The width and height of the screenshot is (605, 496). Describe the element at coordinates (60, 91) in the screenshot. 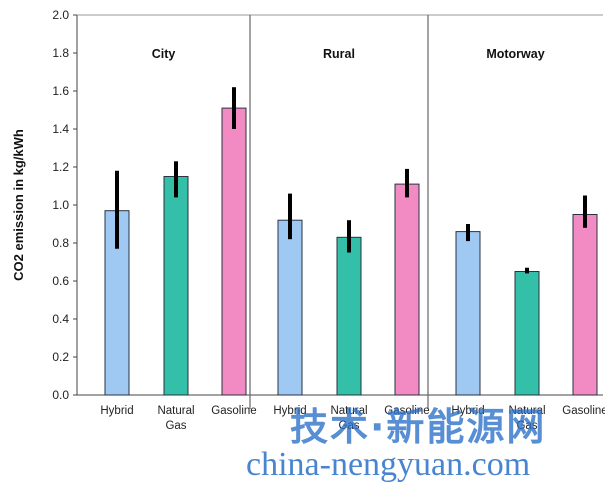

I see `y-tick-label: 1.6` at that location.